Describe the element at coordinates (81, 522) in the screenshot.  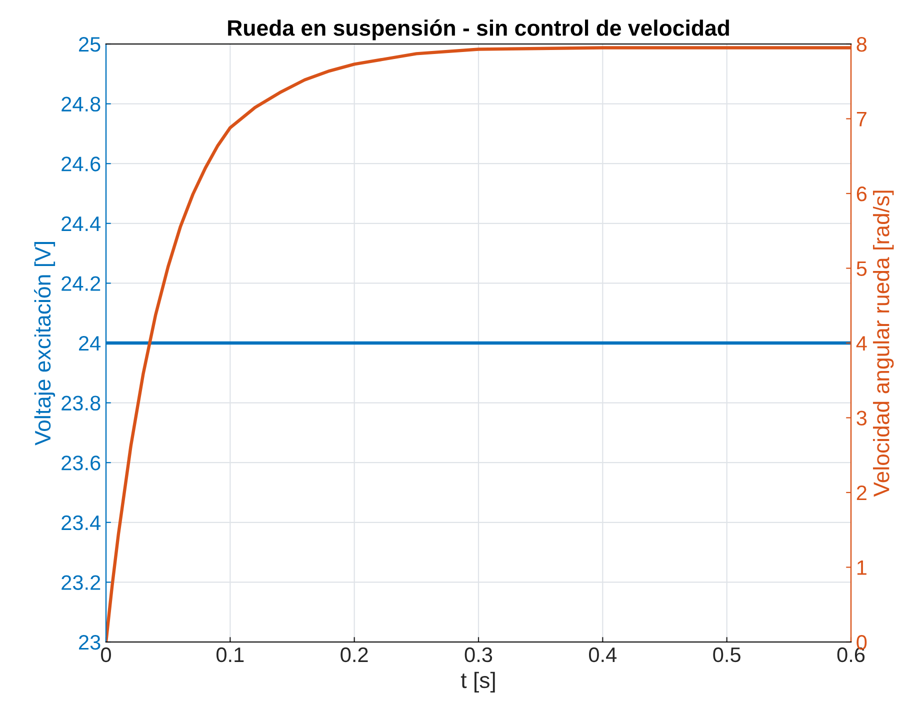
I see `y-tick-label: 23.4` at that location.